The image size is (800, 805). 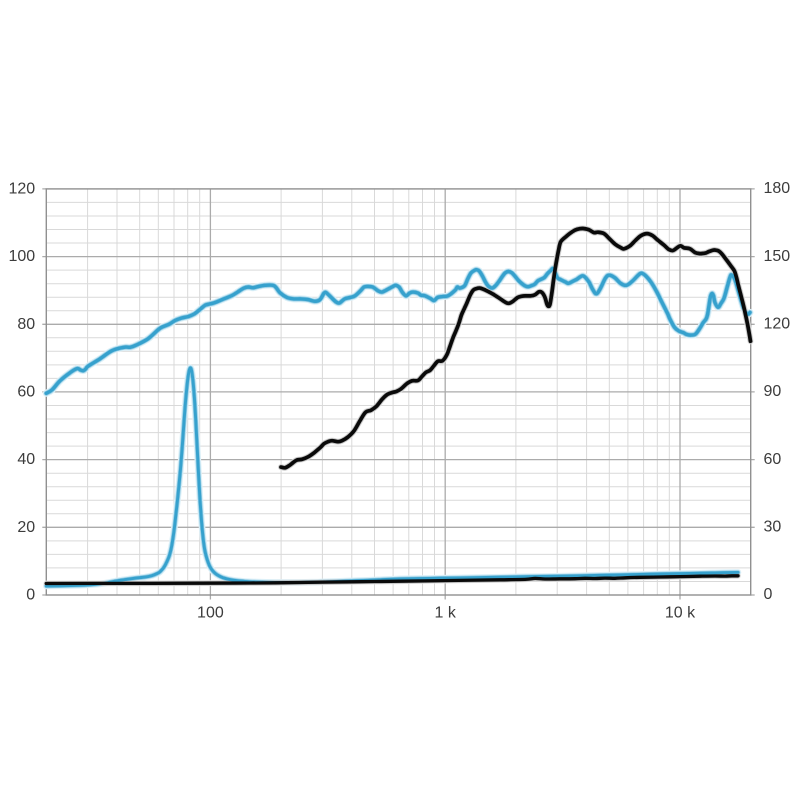 What do you see at coordinates (26, 527) in the screenshot?
I see `svg-text: 20` at bounding box center [26, 527].